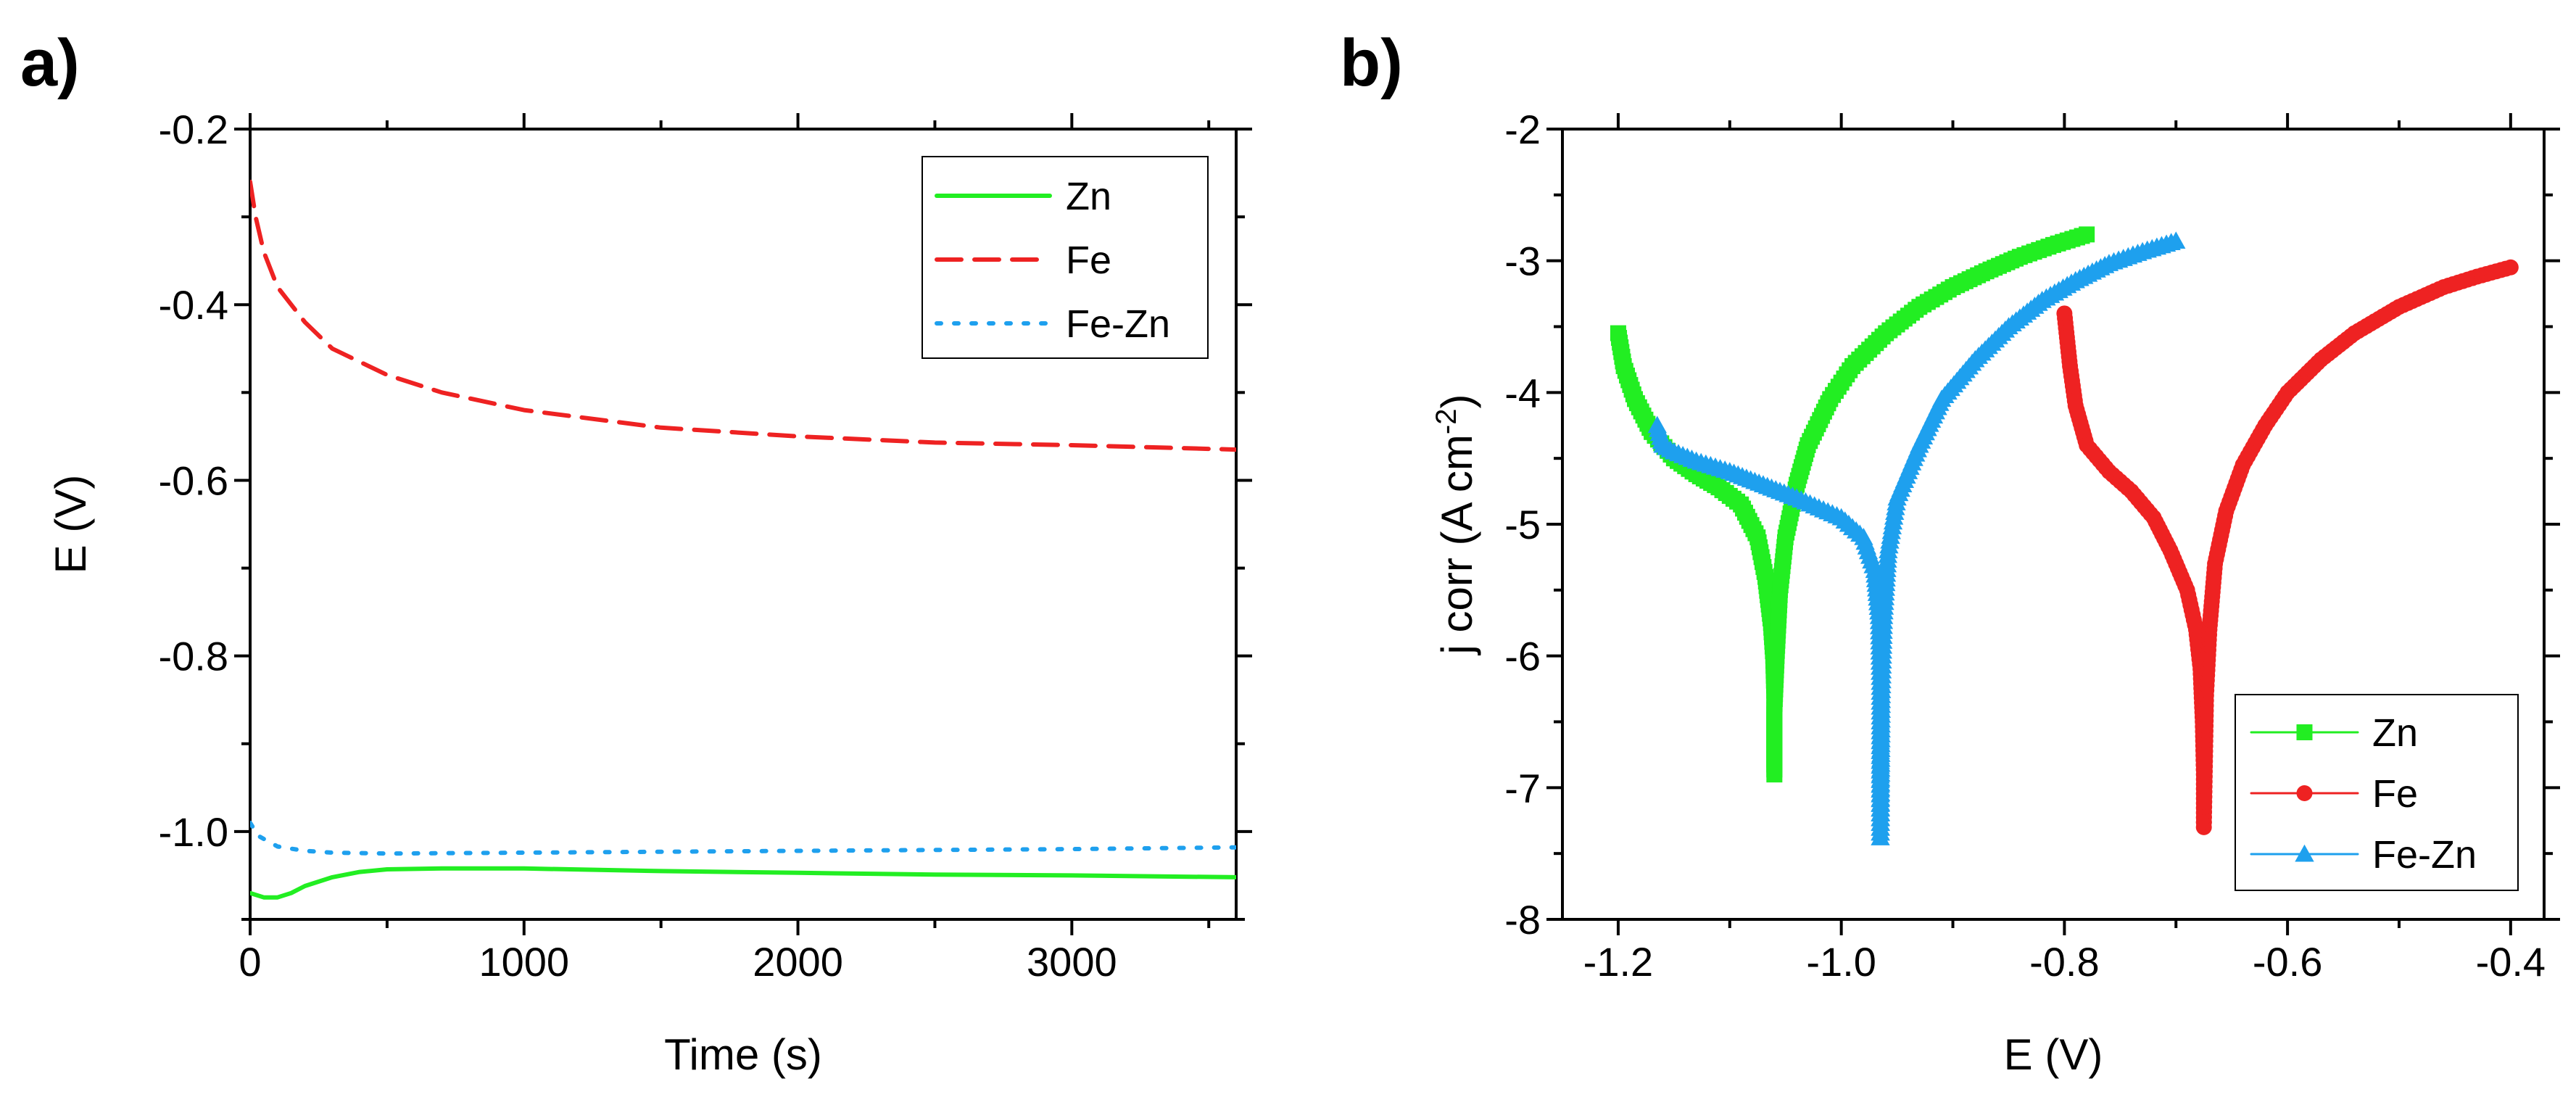 The image size is (2576, 1097). I want to click on chart-b-series-zn-legend-marker, so click(2304, 732).